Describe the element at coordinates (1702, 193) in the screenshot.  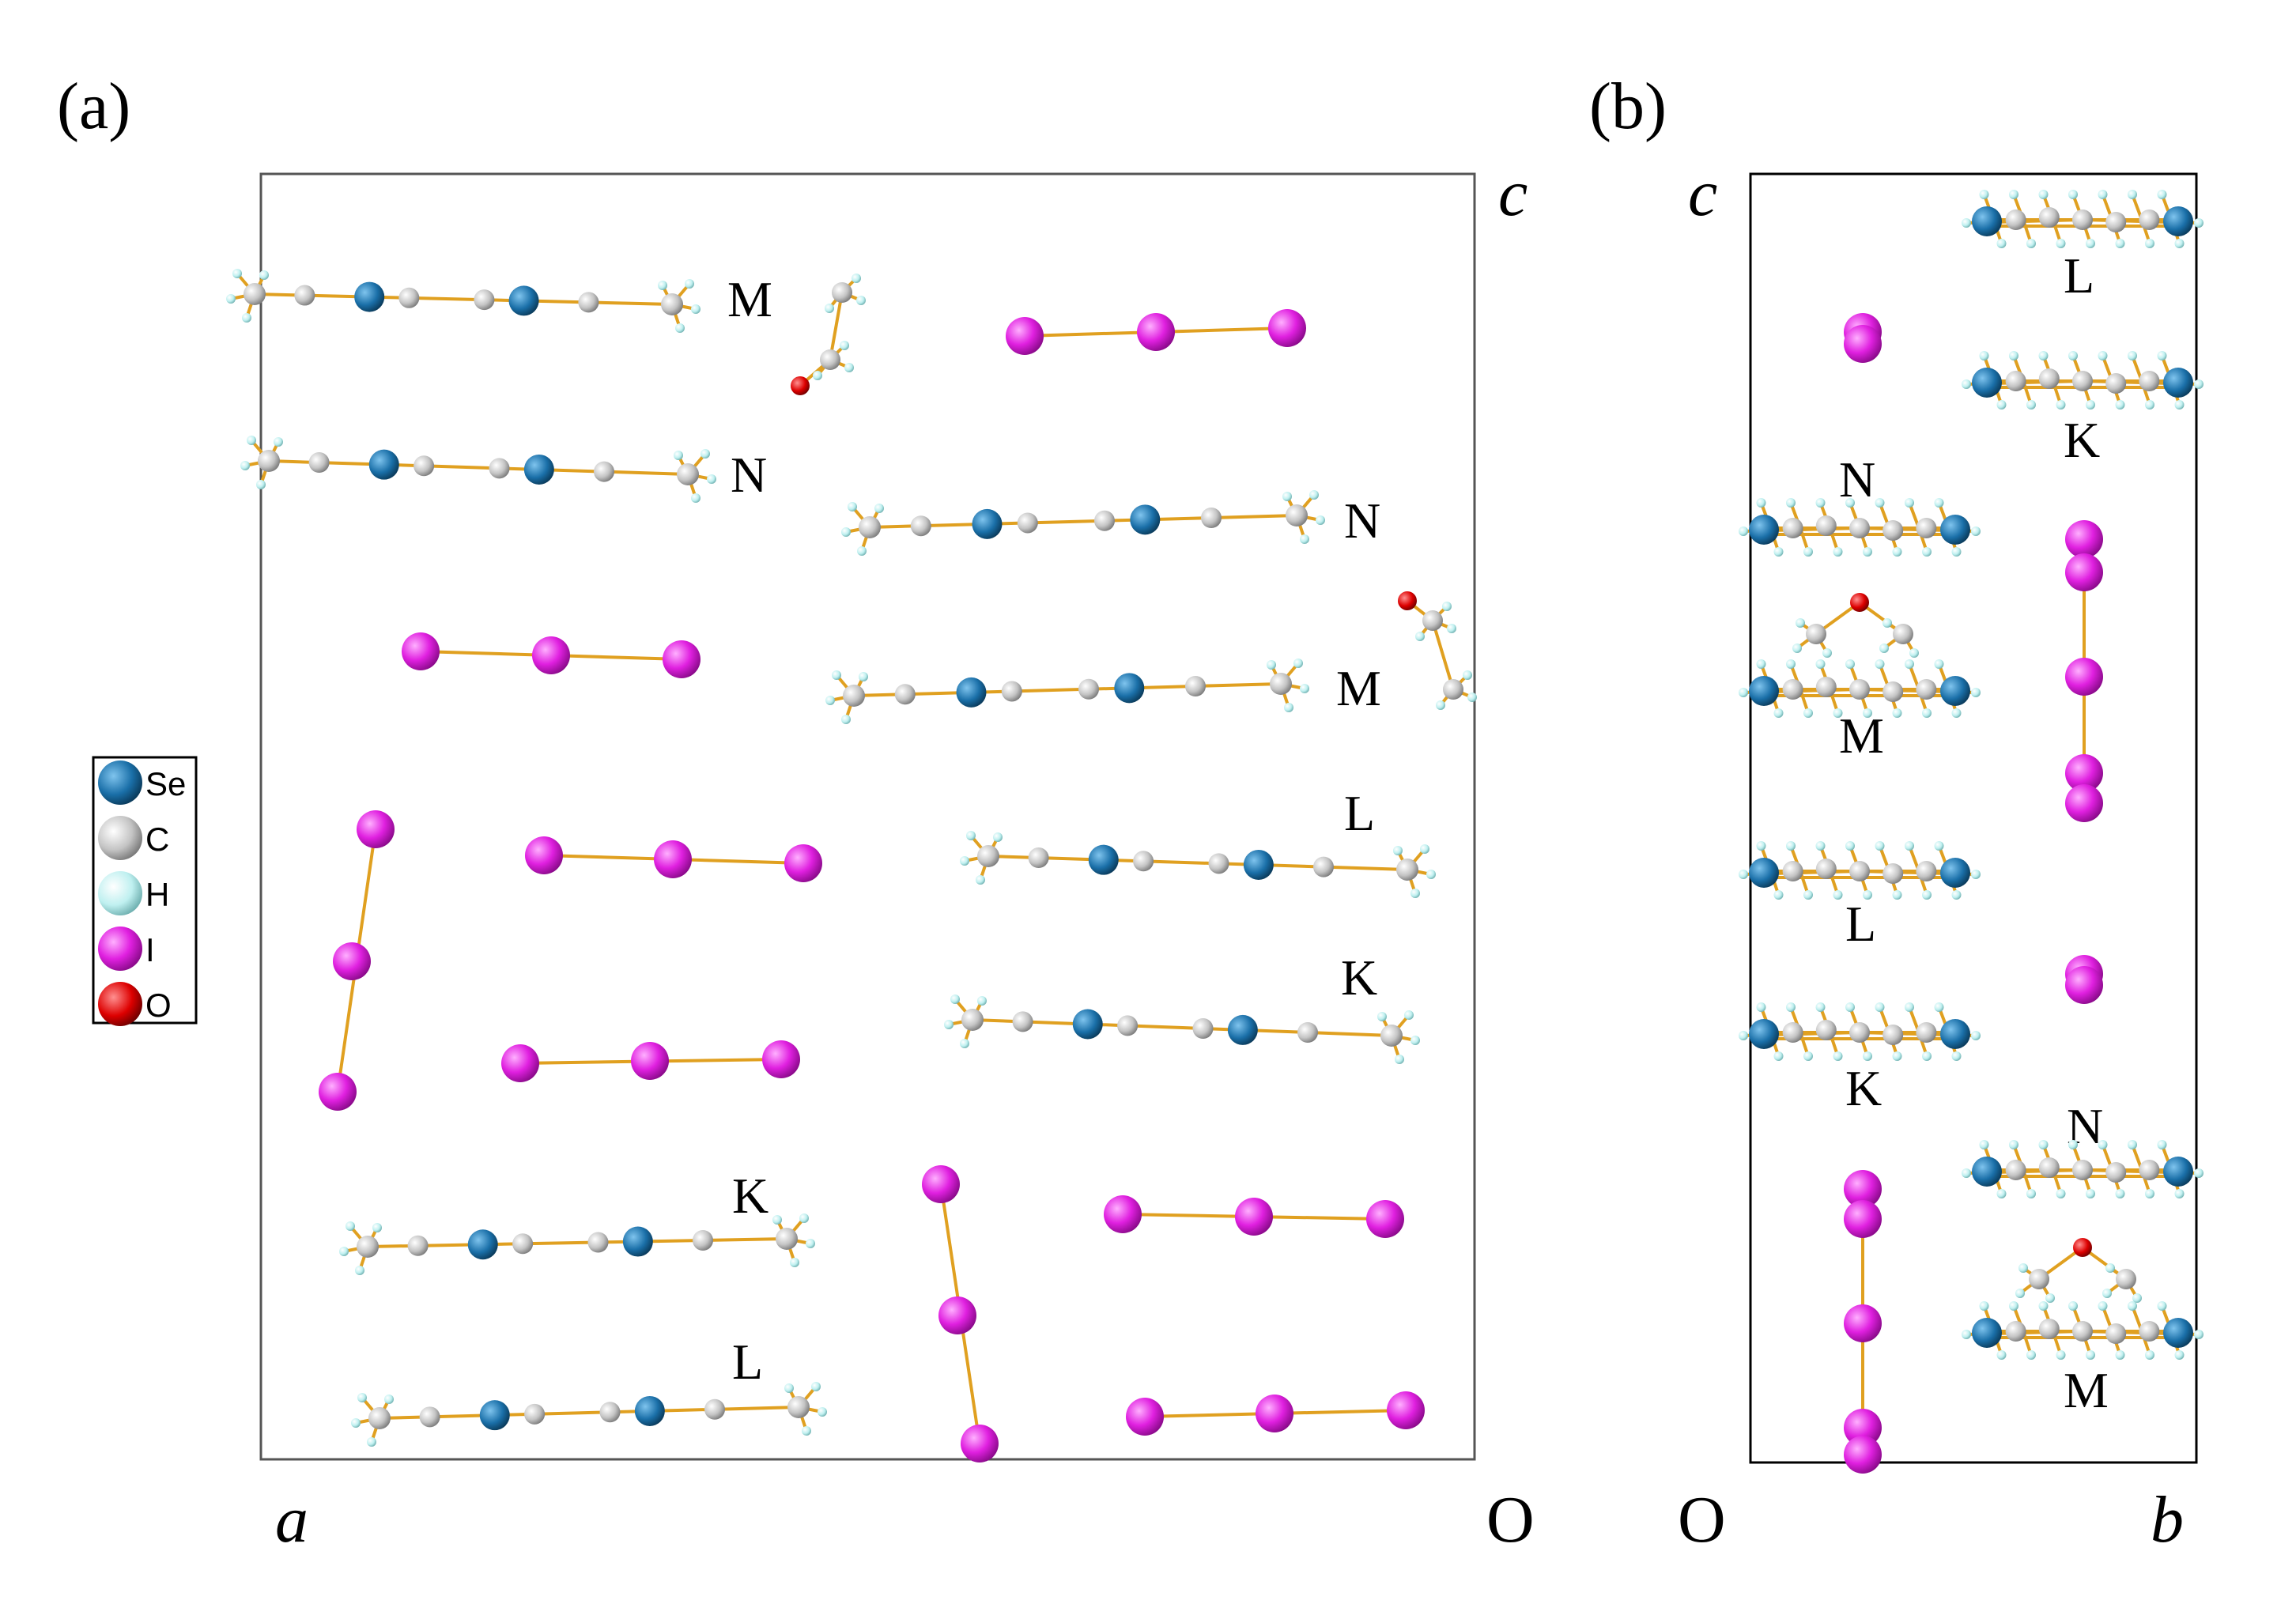
I see `axis-c-label-b: c` at that location.